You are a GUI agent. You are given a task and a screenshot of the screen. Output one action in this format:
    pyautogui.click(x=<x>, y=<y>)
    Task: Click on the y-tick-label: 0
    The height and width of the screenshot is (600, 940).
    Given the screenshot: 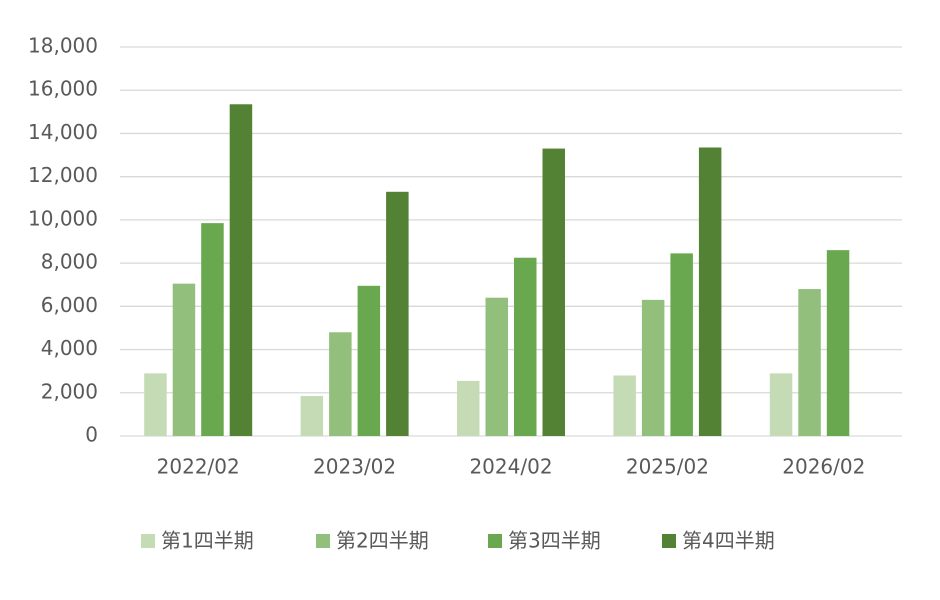 What is the action you would take?
    pyautogui.click(x=91, y=435)
    